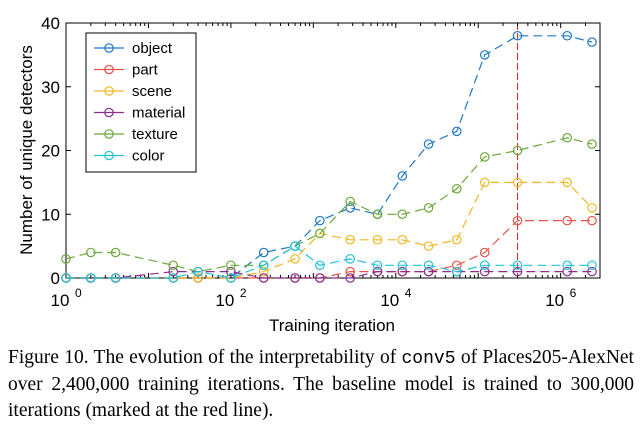 Image resolution: width=640 pixels, height=443 pixels. I want to click on y-tick-label: 40, so click(50, 23).